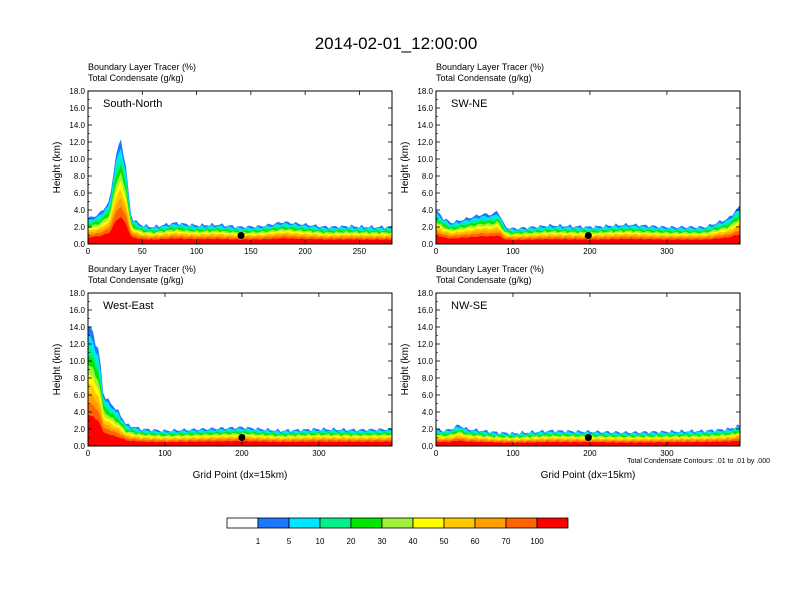 Image resolution: width=792 pixels, height=612 pixels. What do you see at coordinates (360, 251) in the screenshot?
I see `x-tick-label: 250` at bounding box center [360, 251].